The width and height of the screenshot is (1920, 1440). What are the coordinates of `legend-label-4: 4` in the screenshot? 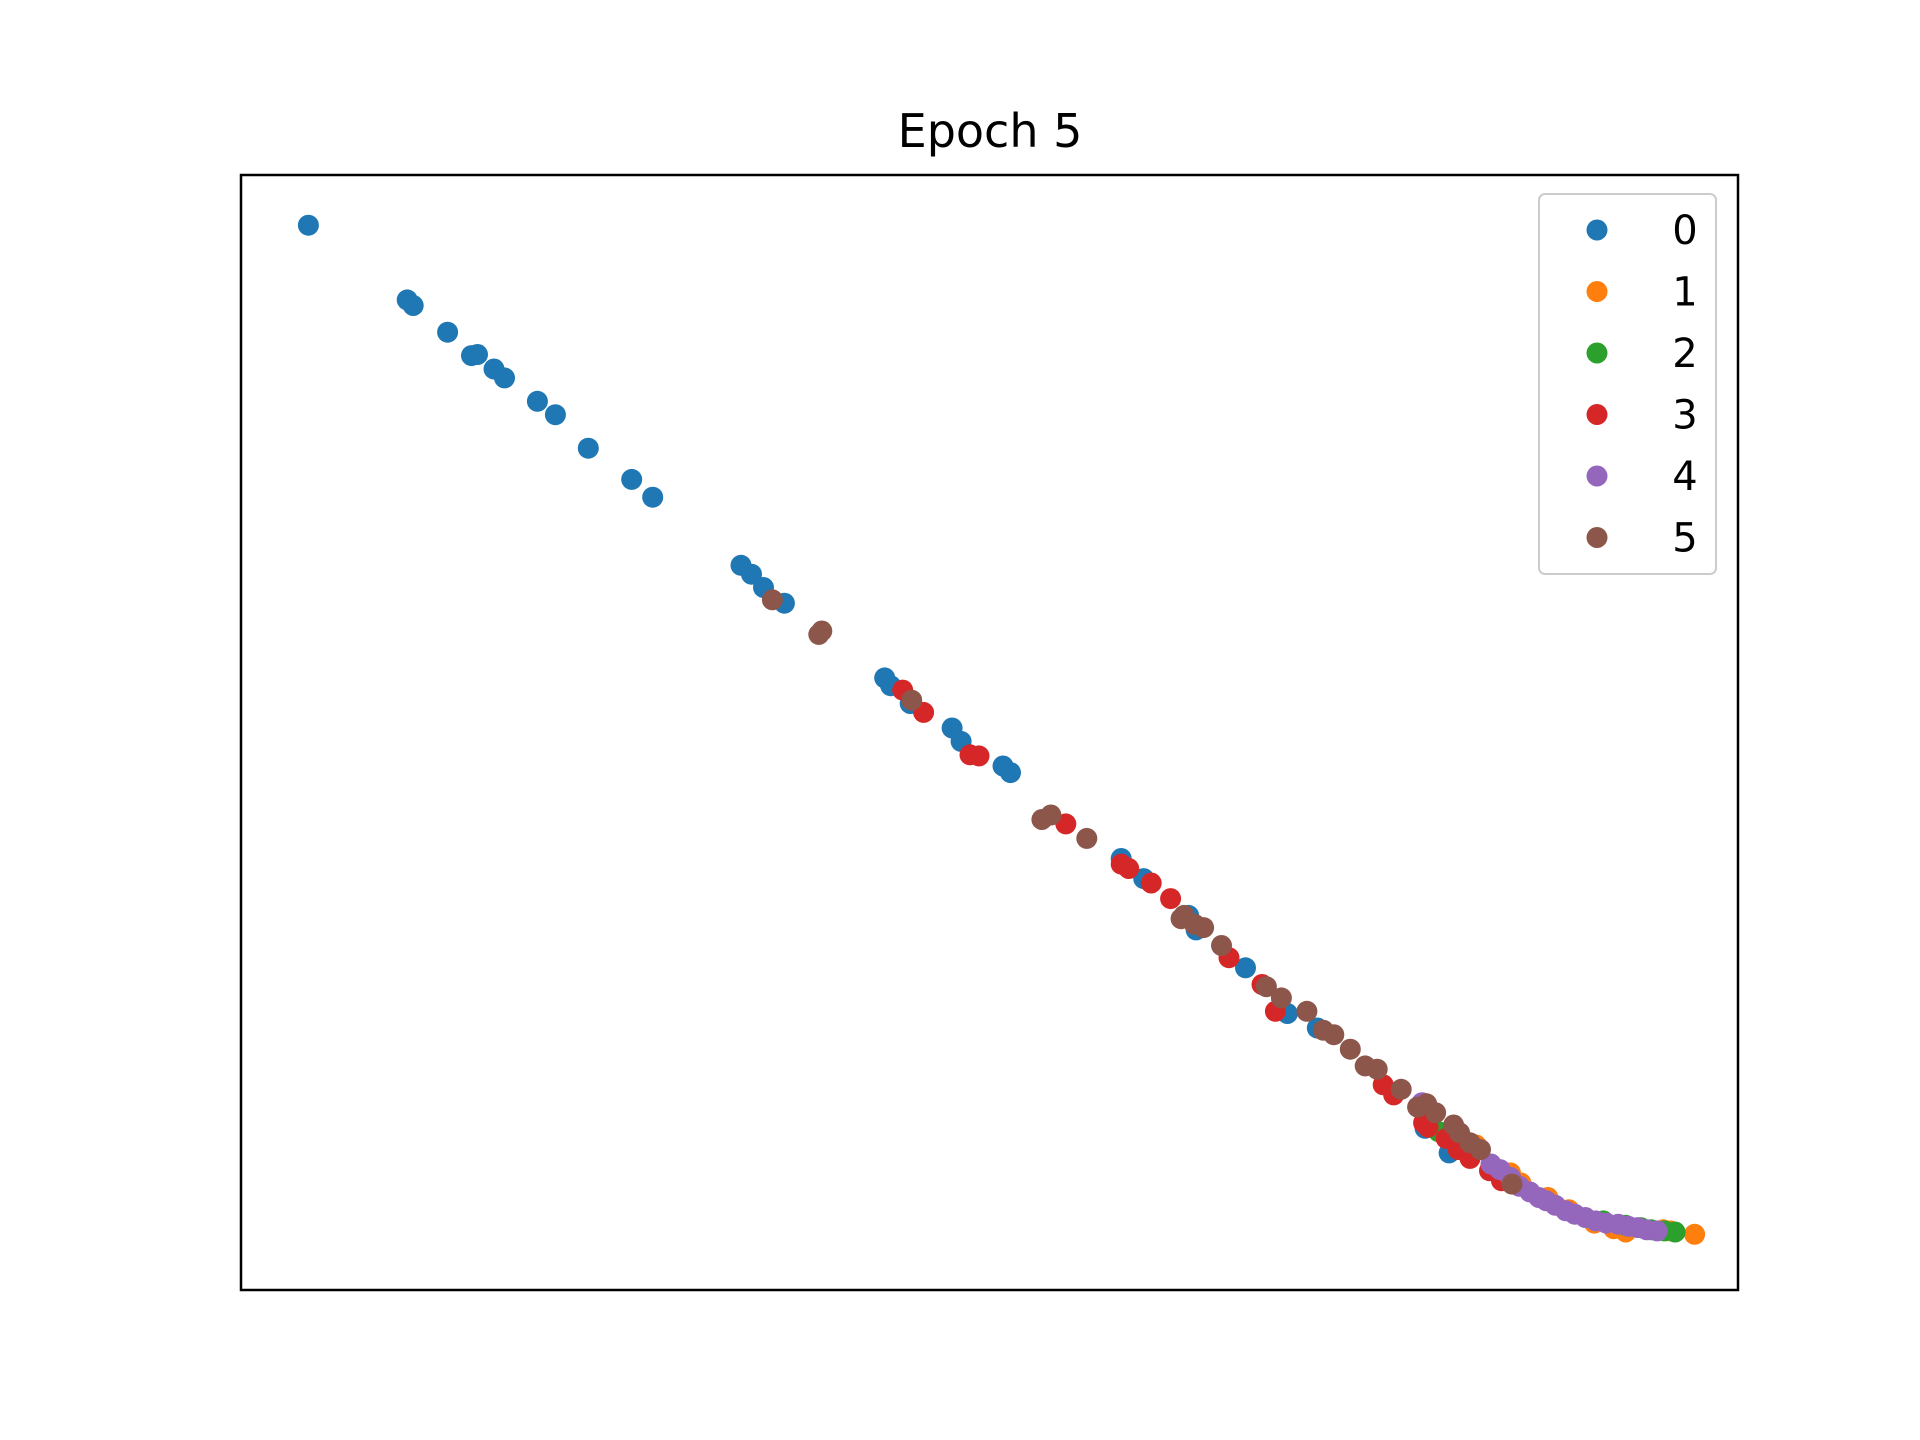 It's located at (1684, 477).